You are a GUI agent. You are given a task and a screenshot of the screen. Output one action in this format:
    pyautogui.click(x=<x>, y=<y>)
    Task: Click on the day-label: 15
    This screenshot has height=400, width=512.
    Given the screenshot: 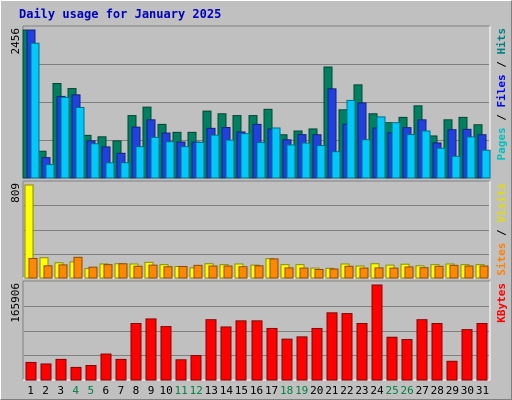 What is the action you would take?
    pyautogui.click(x=241, y=390)
    